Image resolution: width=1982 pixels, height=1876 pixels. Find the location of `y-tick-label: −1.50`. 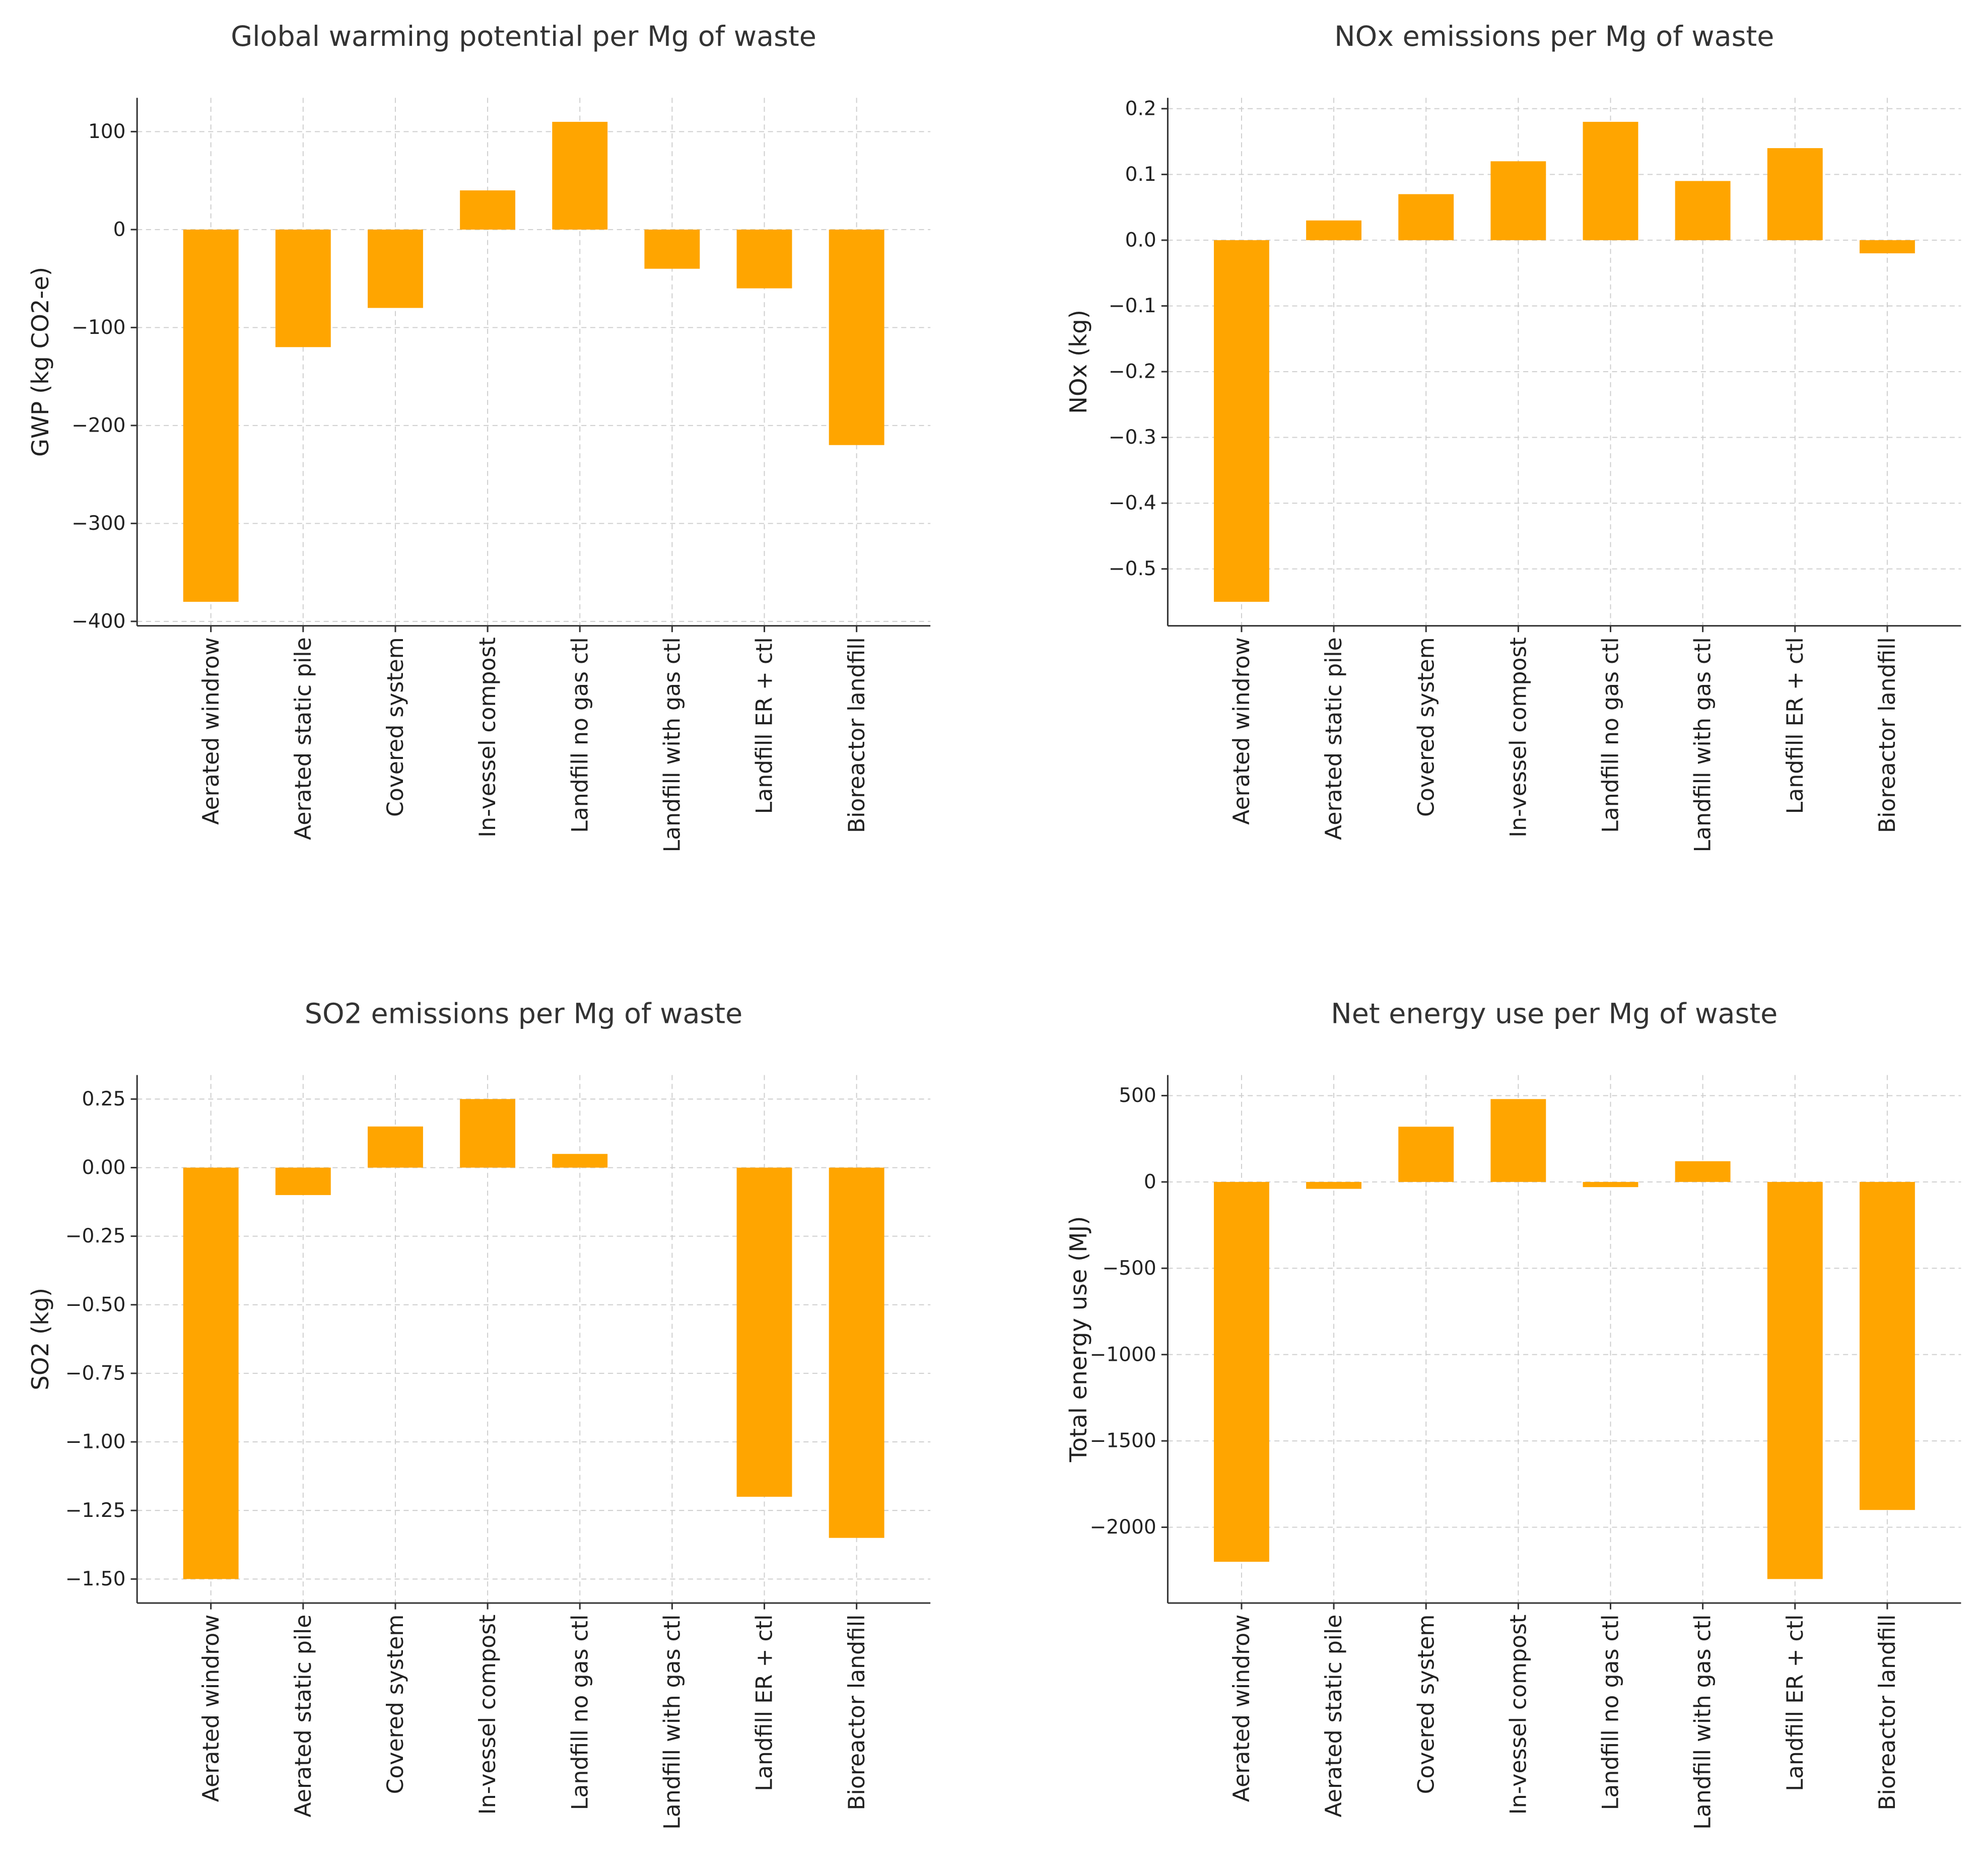

y-tick-label: −1.50 is located at coordinates (95, 1579).